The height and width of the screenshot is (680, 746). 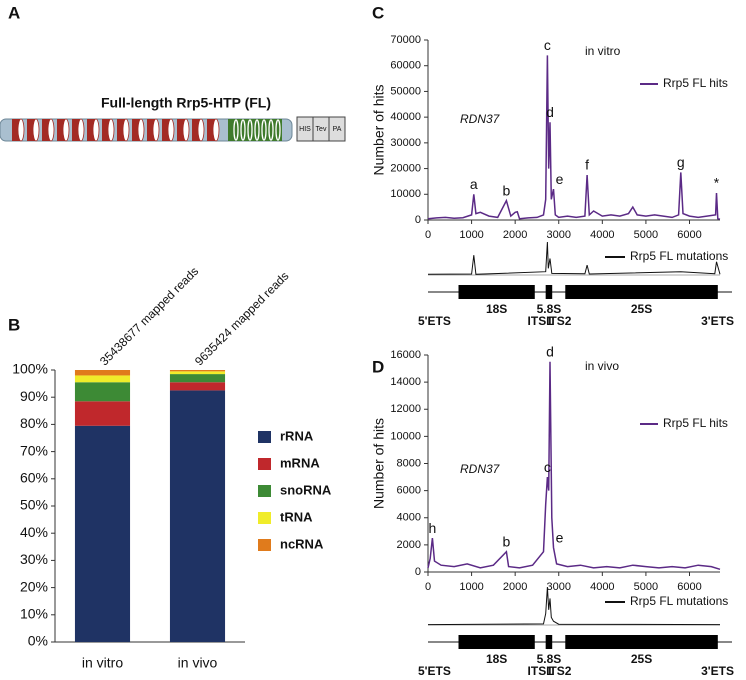 I want to click on y-tick-label: 10000, so click(x=405, y=194).